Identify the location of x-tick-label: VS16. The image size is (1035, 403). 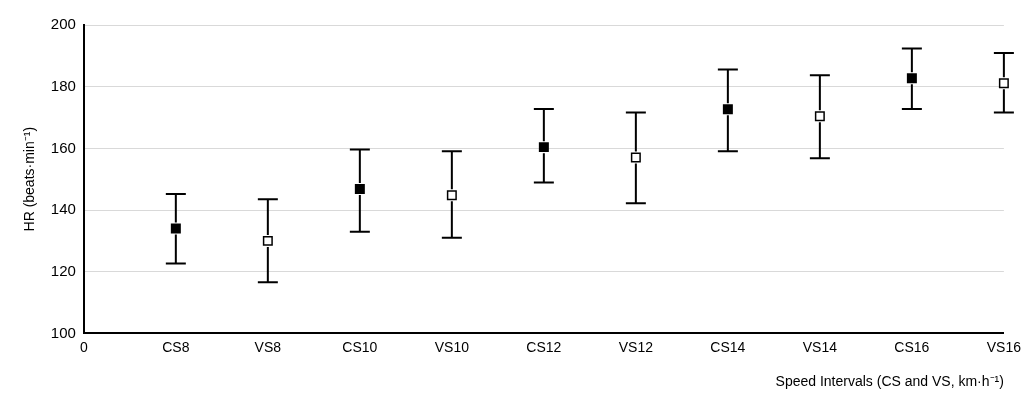
(1004, 346).